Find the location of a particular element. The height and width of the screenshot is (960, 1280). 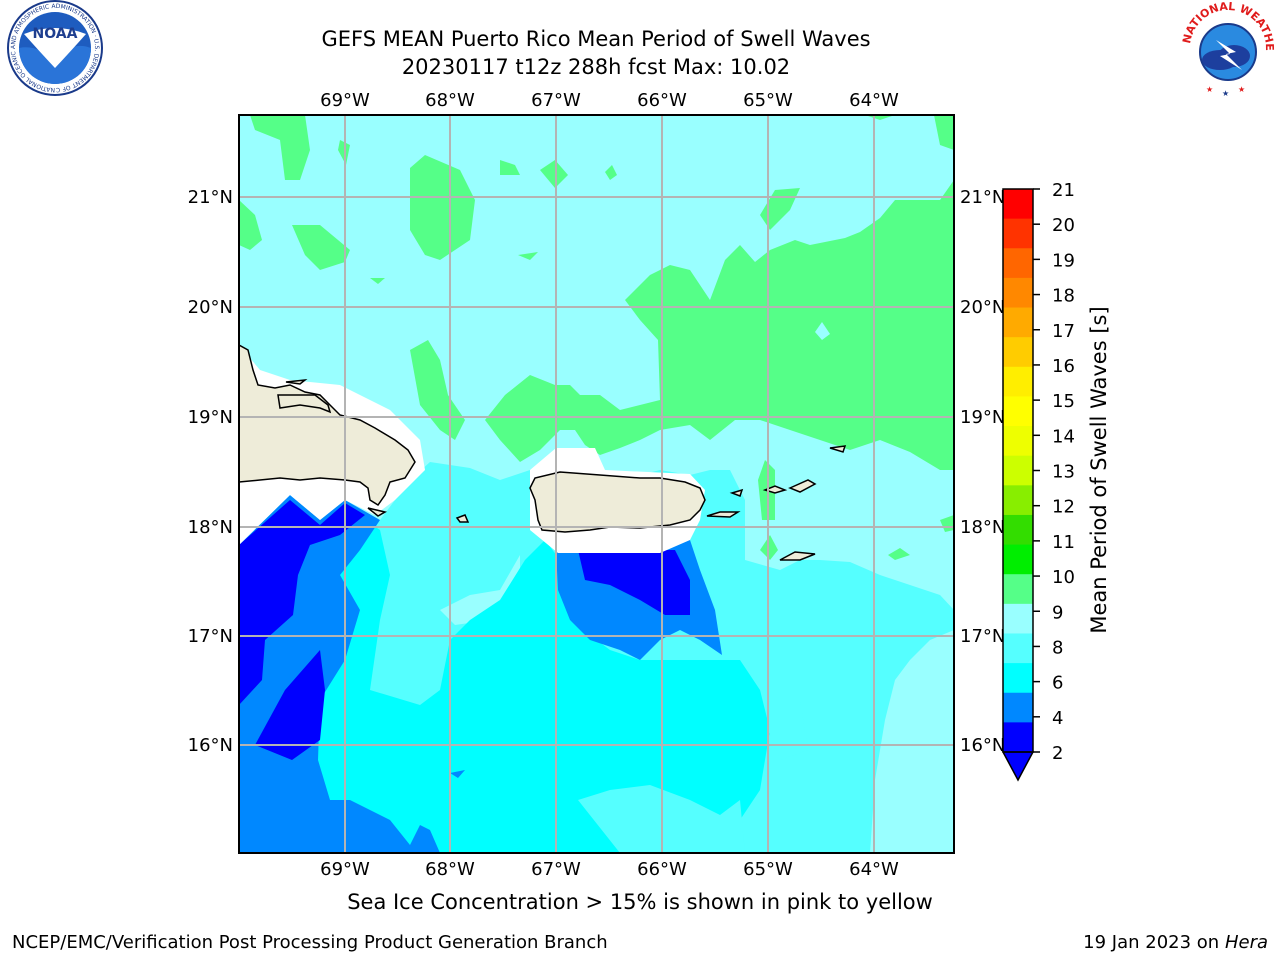

bottom-lon-label: 68°W is located at coordinates (450, 869).